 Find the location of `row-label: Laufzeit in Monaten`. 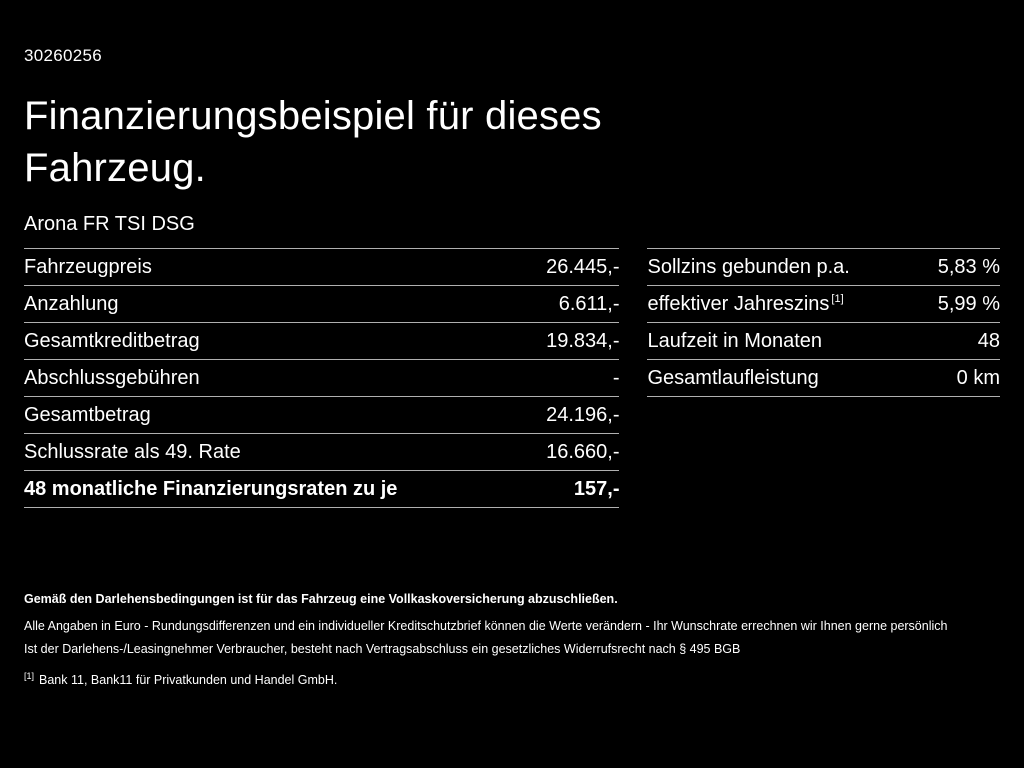

row-label: Laufzeit in Monaten is located at coordinates (735, 341).